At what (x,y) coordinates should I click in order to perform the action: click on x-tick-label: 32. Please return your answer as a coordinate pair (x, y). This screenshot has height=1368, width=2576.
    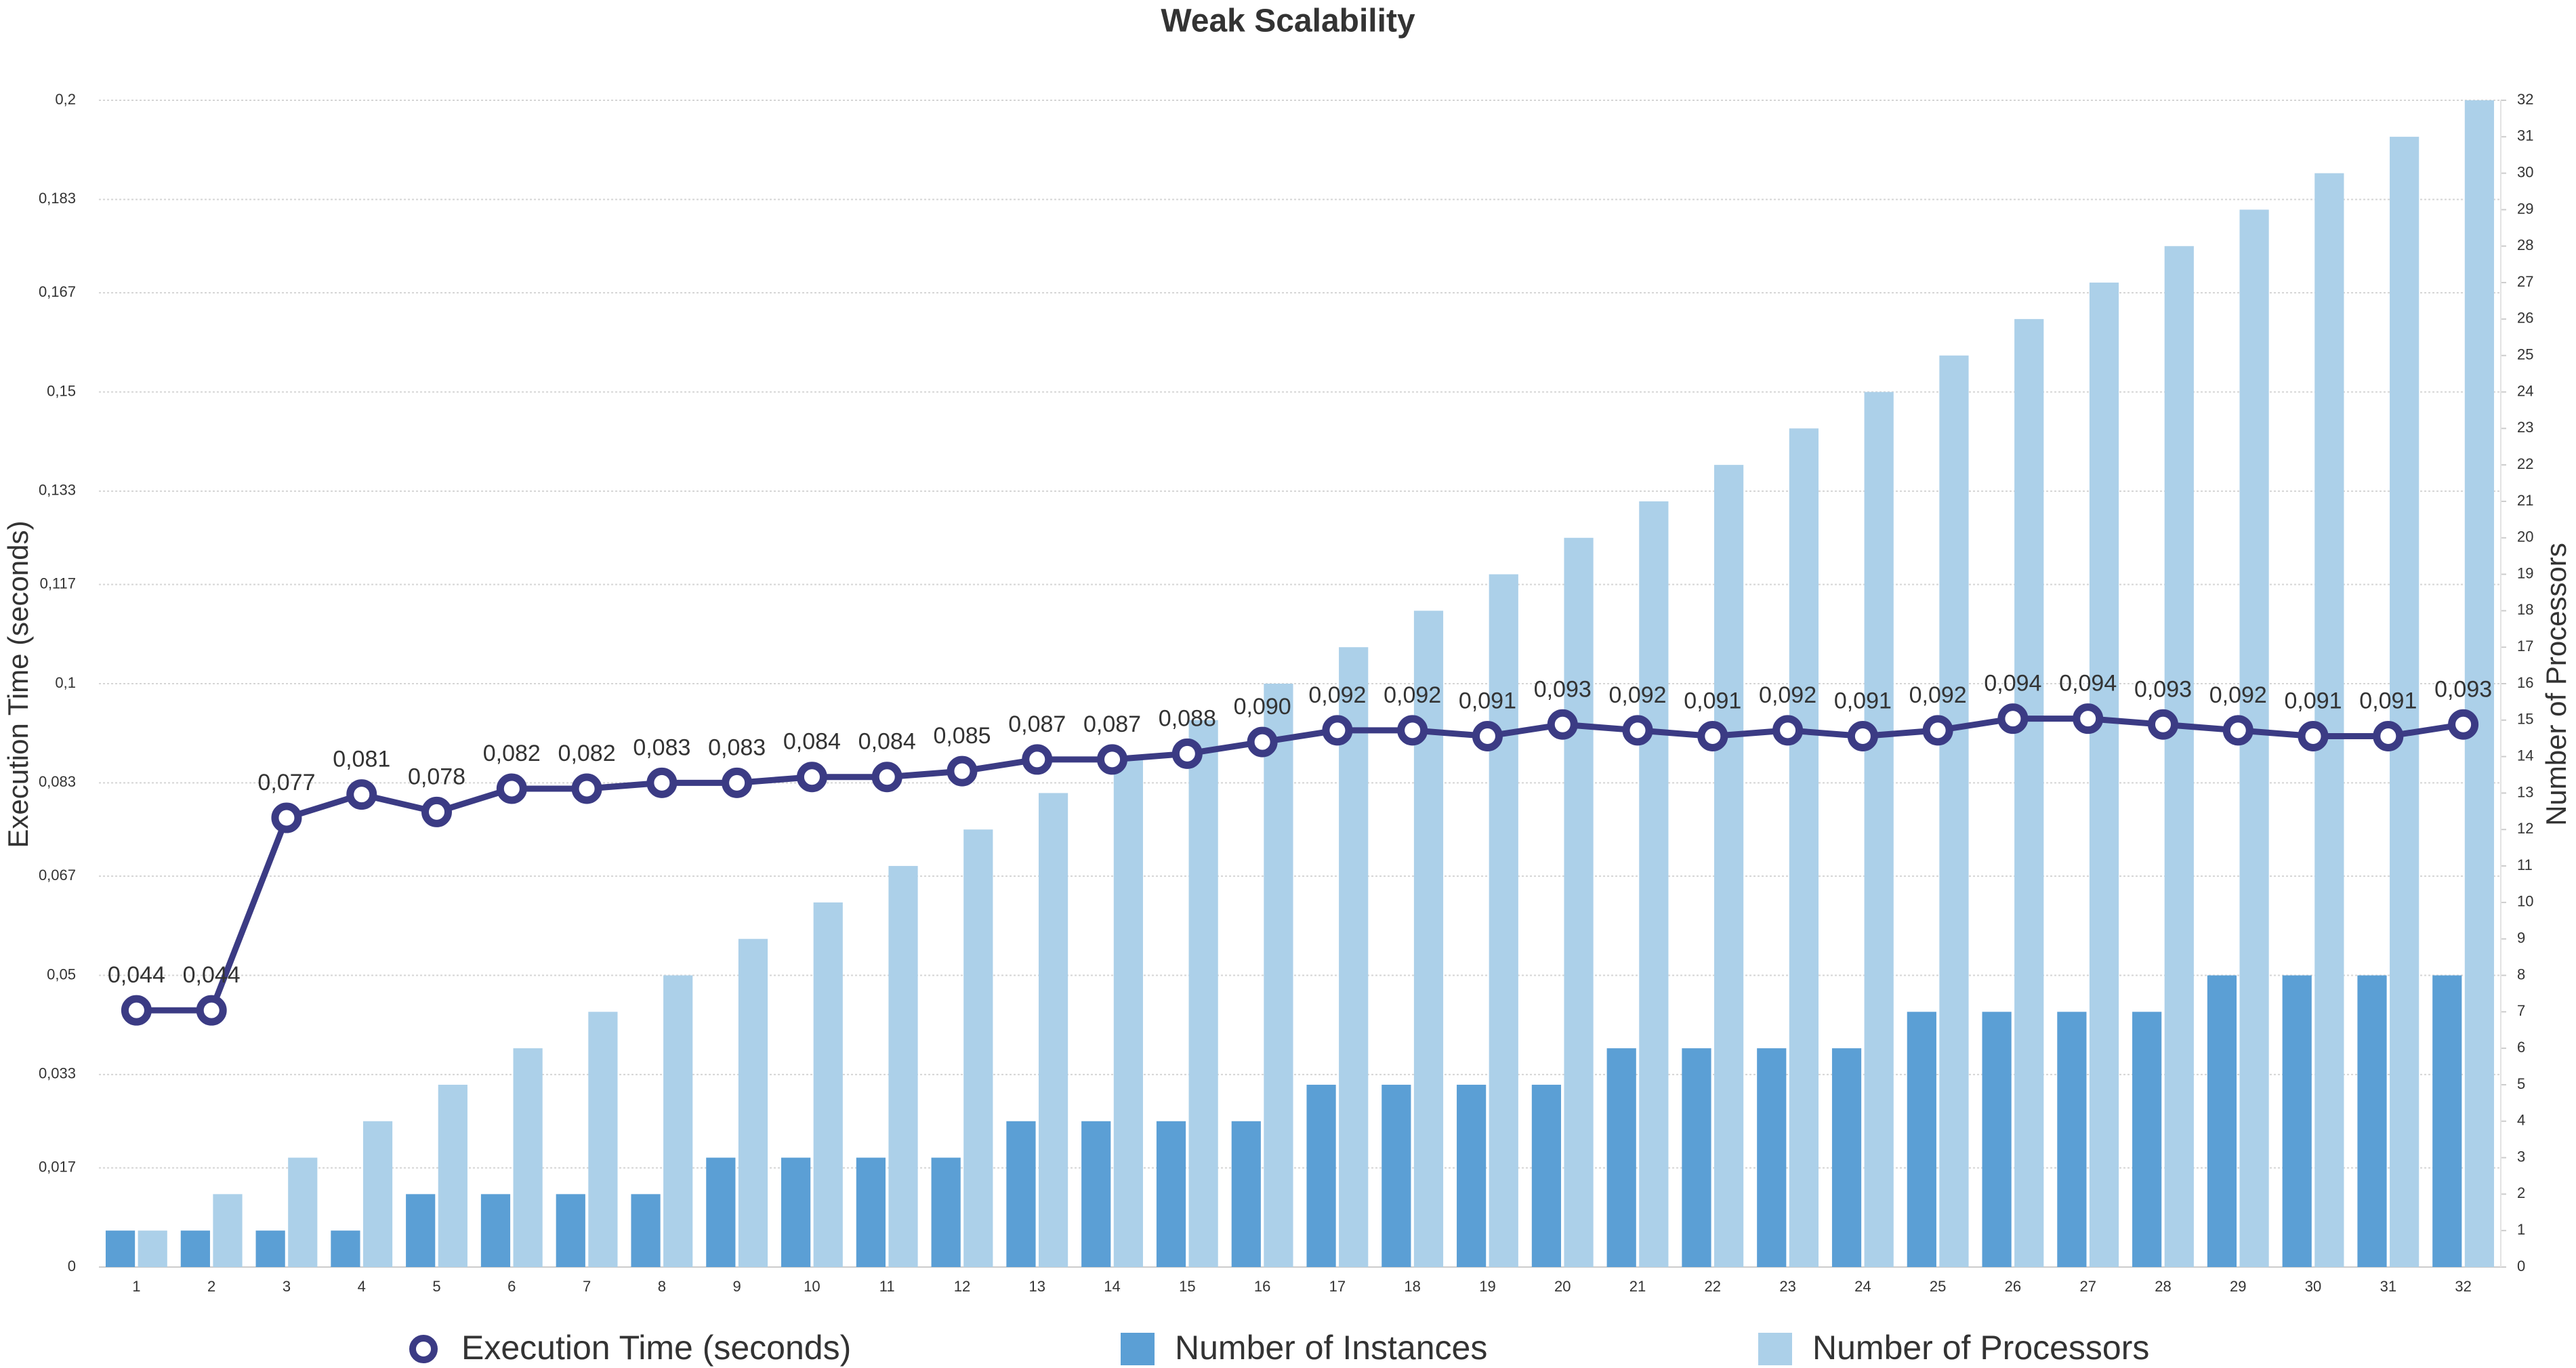
    Looking at the image, I should click on (2463, 1286).